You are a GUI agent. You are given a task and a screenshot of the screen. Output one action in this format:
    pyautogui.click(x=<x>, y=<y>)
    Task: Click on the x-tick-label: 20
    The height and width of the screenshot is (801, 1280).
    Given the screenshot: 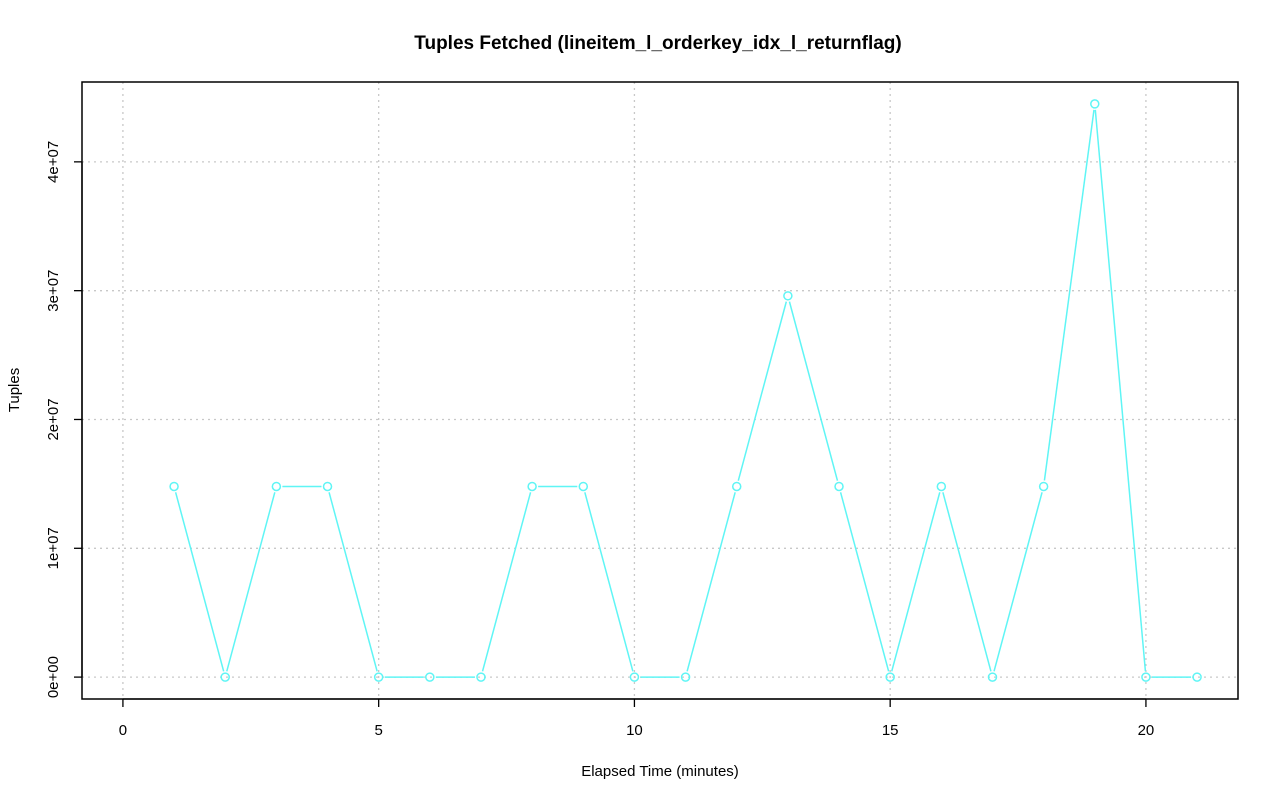 What is the action you would take?
    pyautogui.click(x=1146, y=730)
    